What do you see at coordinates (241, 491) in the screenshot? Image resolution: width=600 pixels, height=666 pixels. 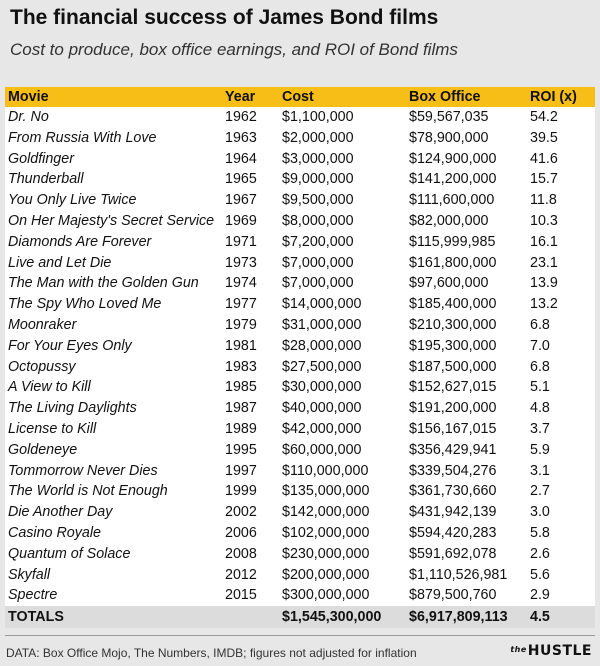 I see `cell-year: 1999` at bounding box center [241, 491].